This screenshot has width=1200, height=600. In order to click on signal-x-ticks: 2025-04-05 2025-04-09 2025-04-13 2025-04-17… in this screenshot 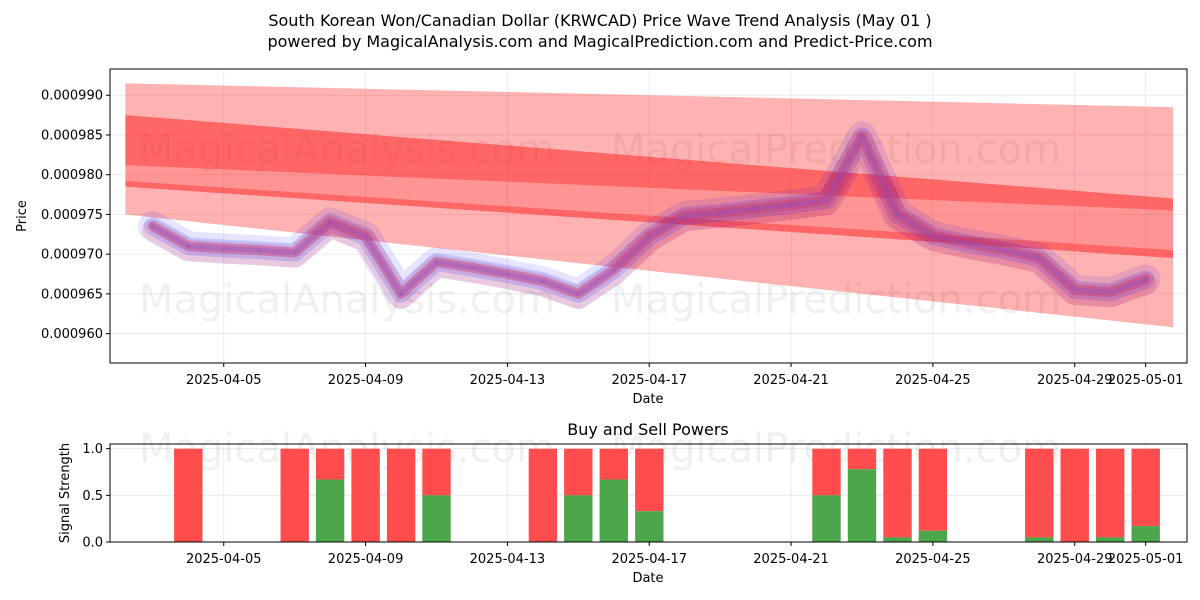, I will do `click(684, 554)`.